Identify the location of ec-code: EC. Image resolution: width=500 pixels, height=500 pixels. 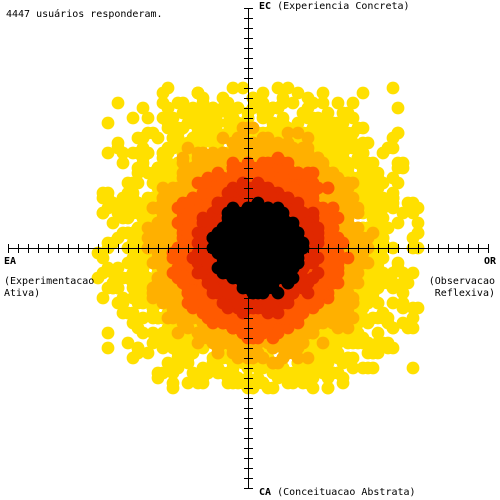
(265, 6).